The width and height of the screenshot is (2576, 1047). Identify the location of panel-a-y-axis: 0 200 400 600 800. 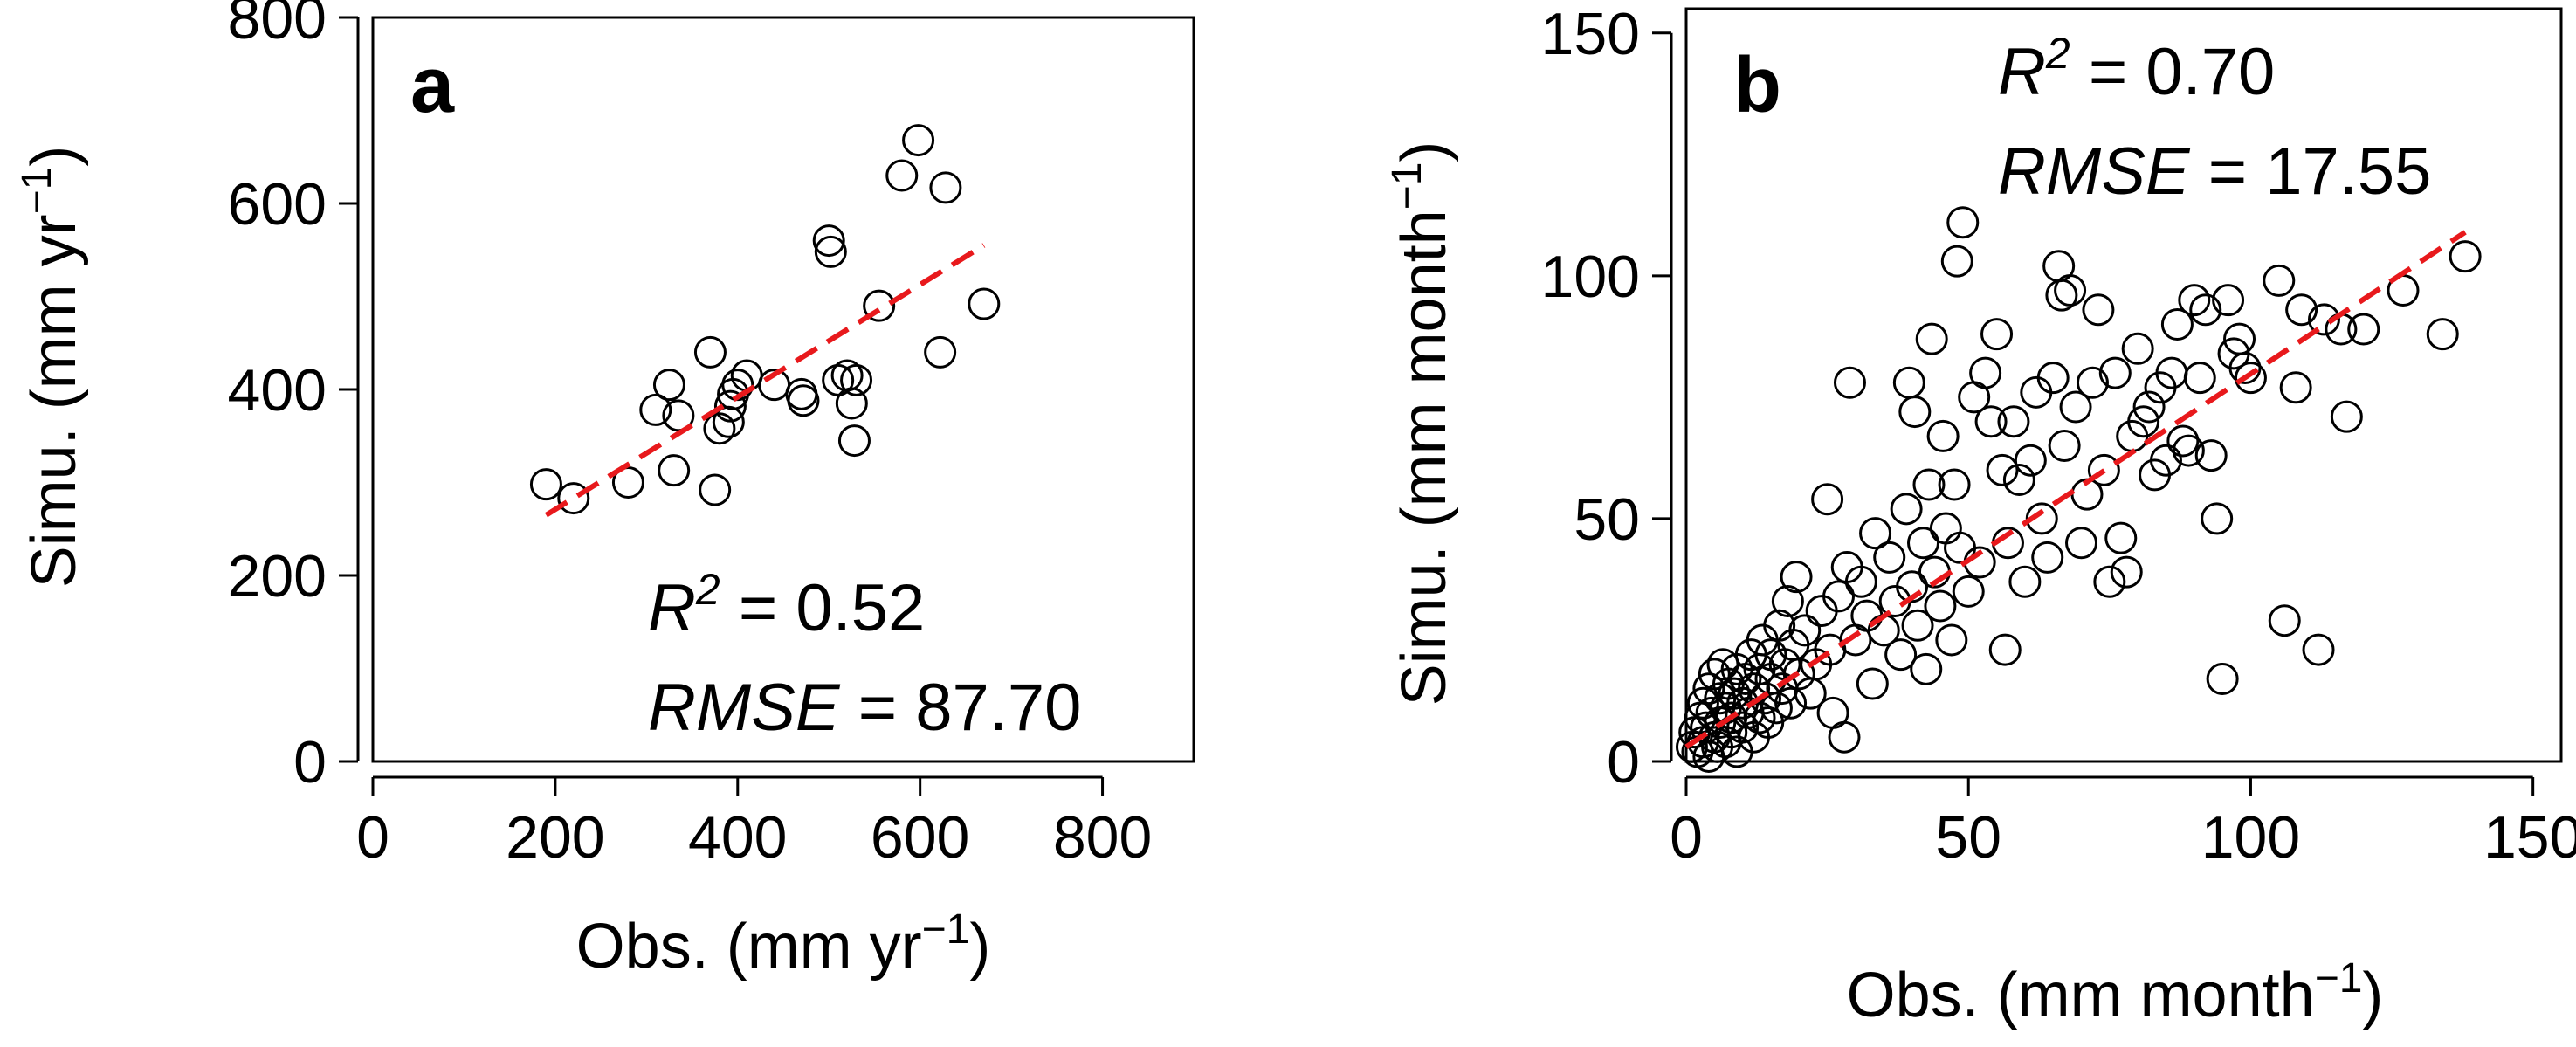
(294, 398).